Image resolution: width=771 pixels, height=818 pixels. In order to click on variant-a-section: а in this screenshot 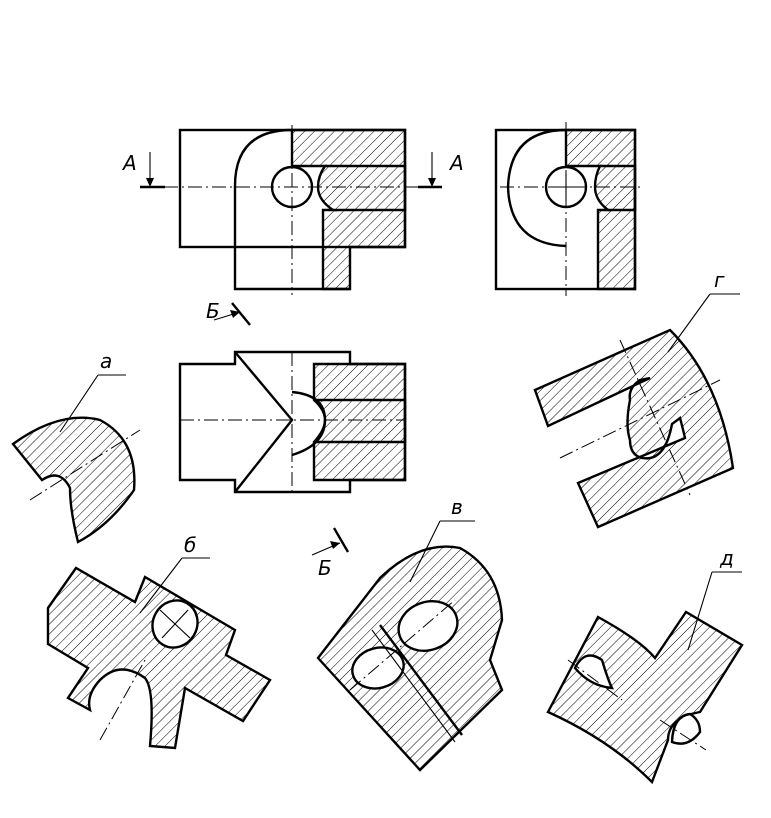, I will do `click(76, 446)`.